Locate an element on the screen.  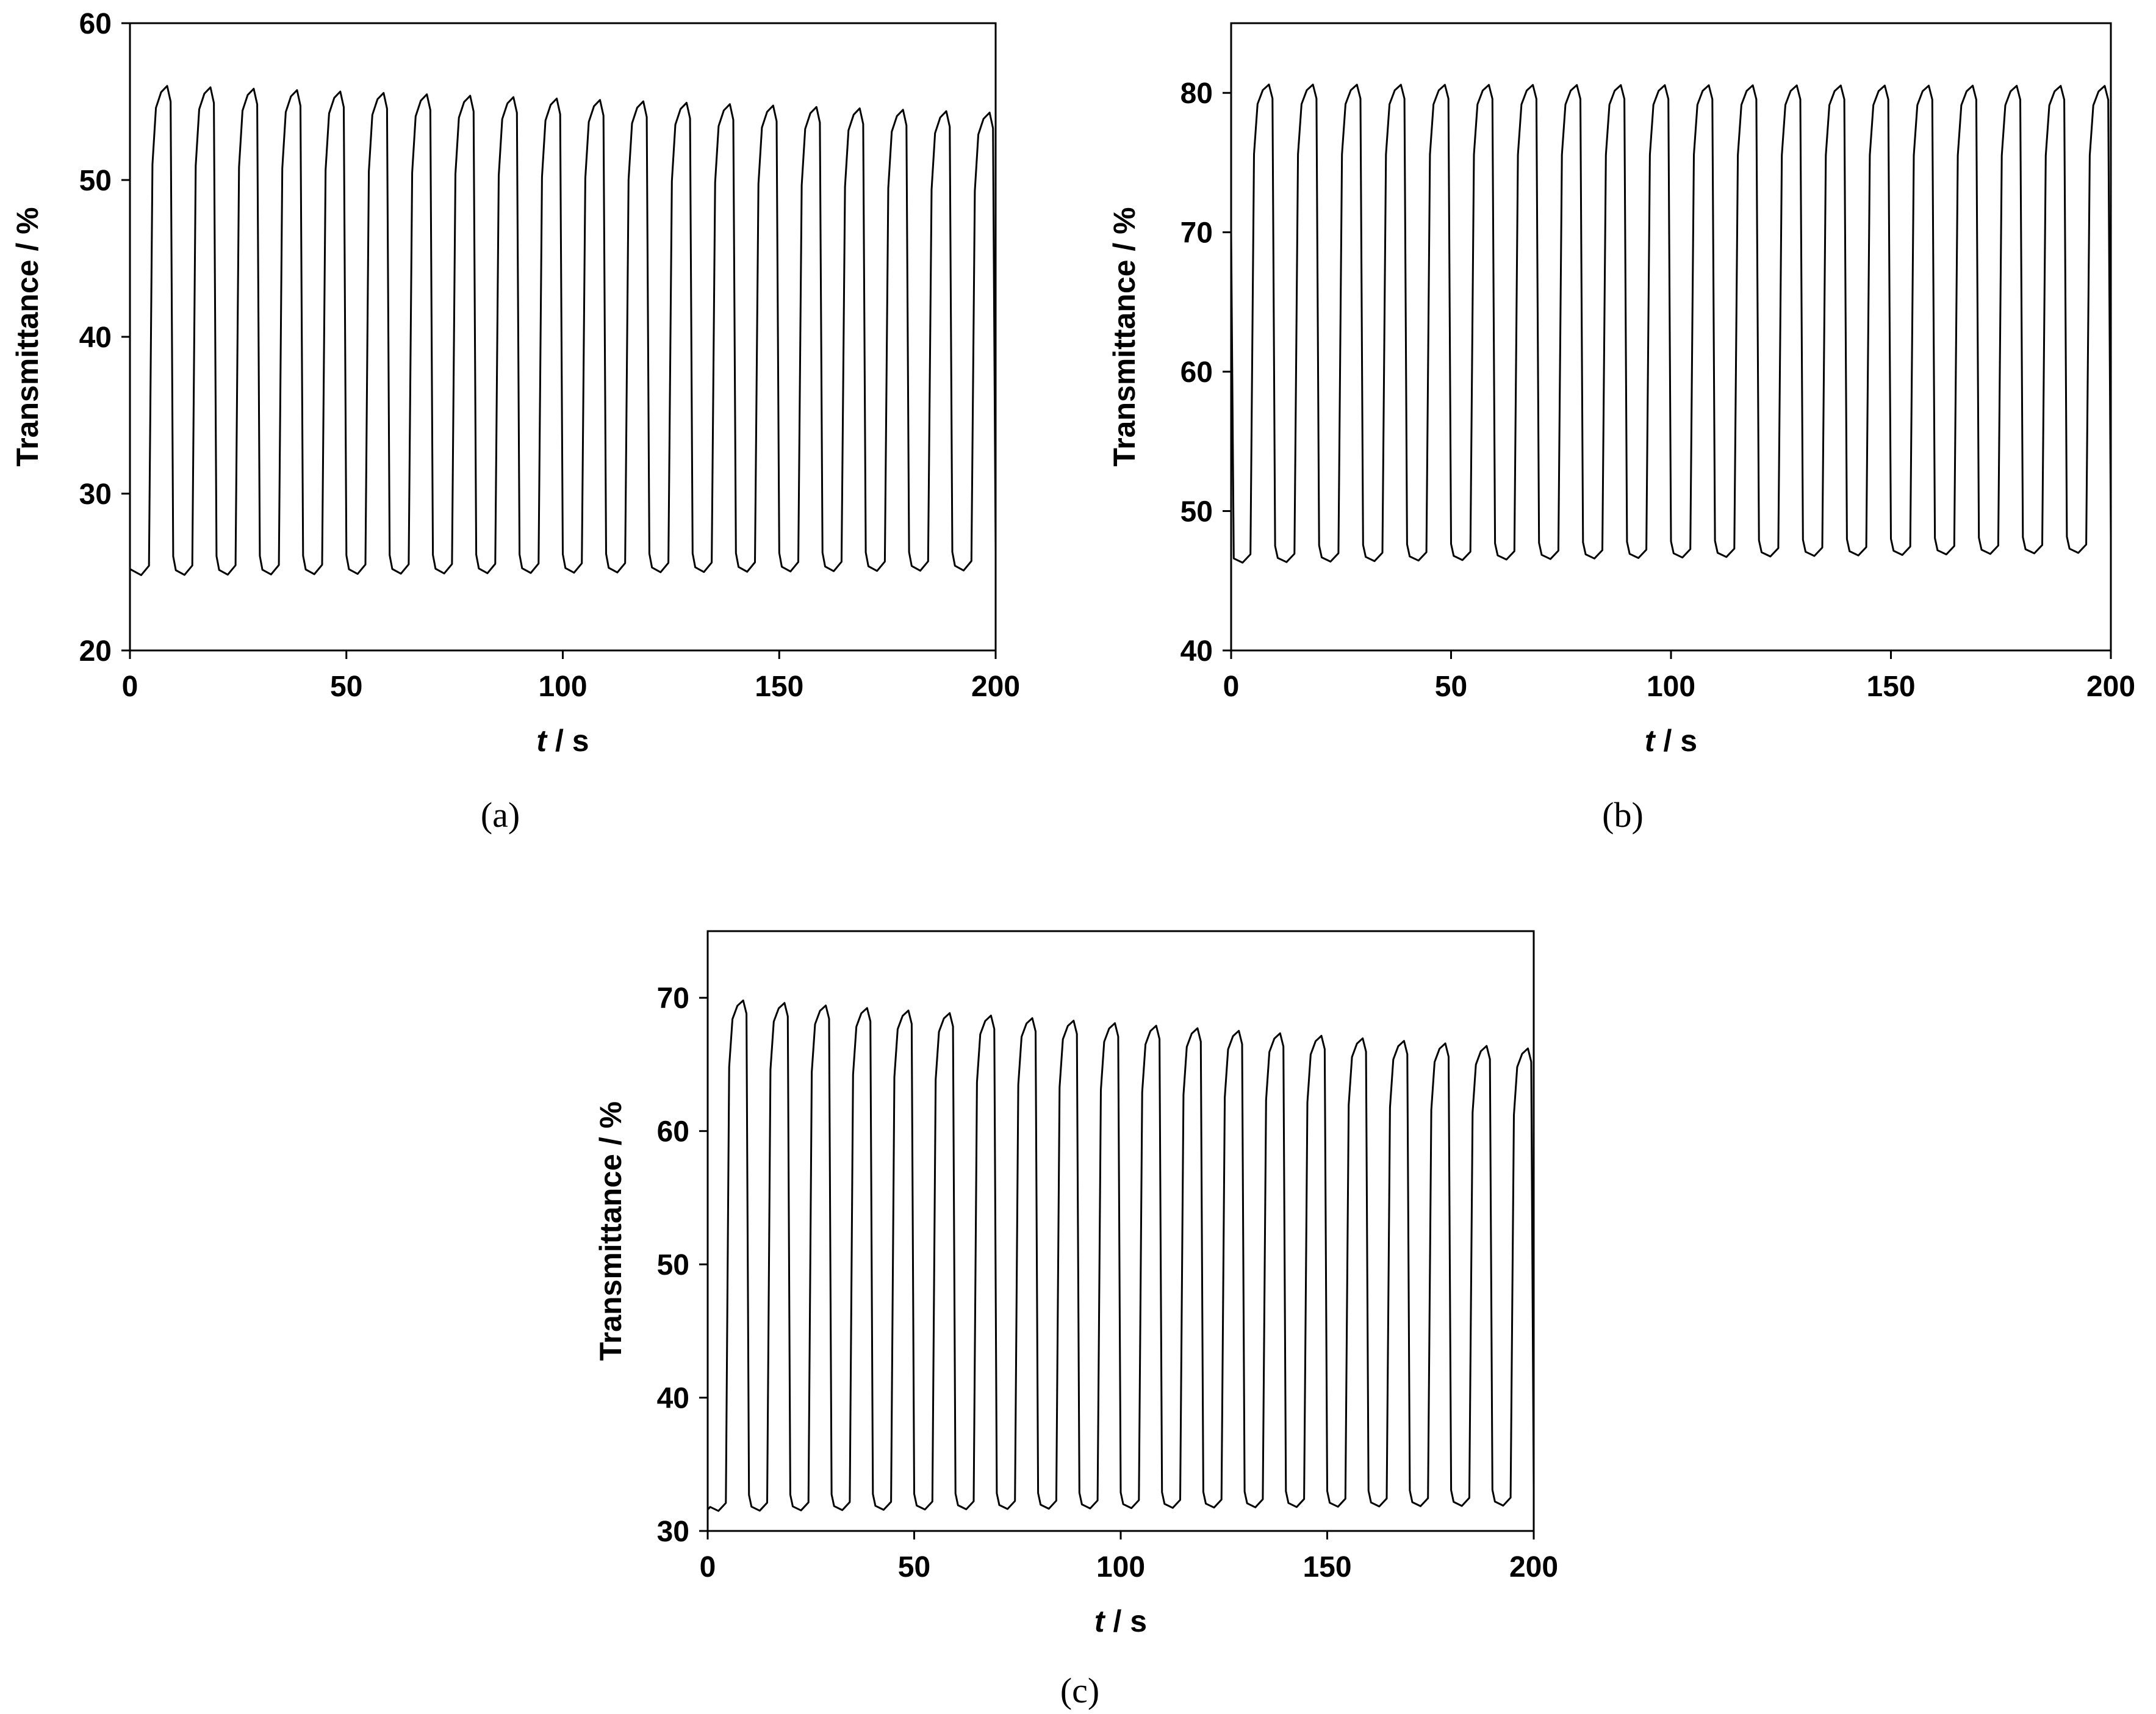
panel-caption: (c) is located at coordinates (1079, 1690).